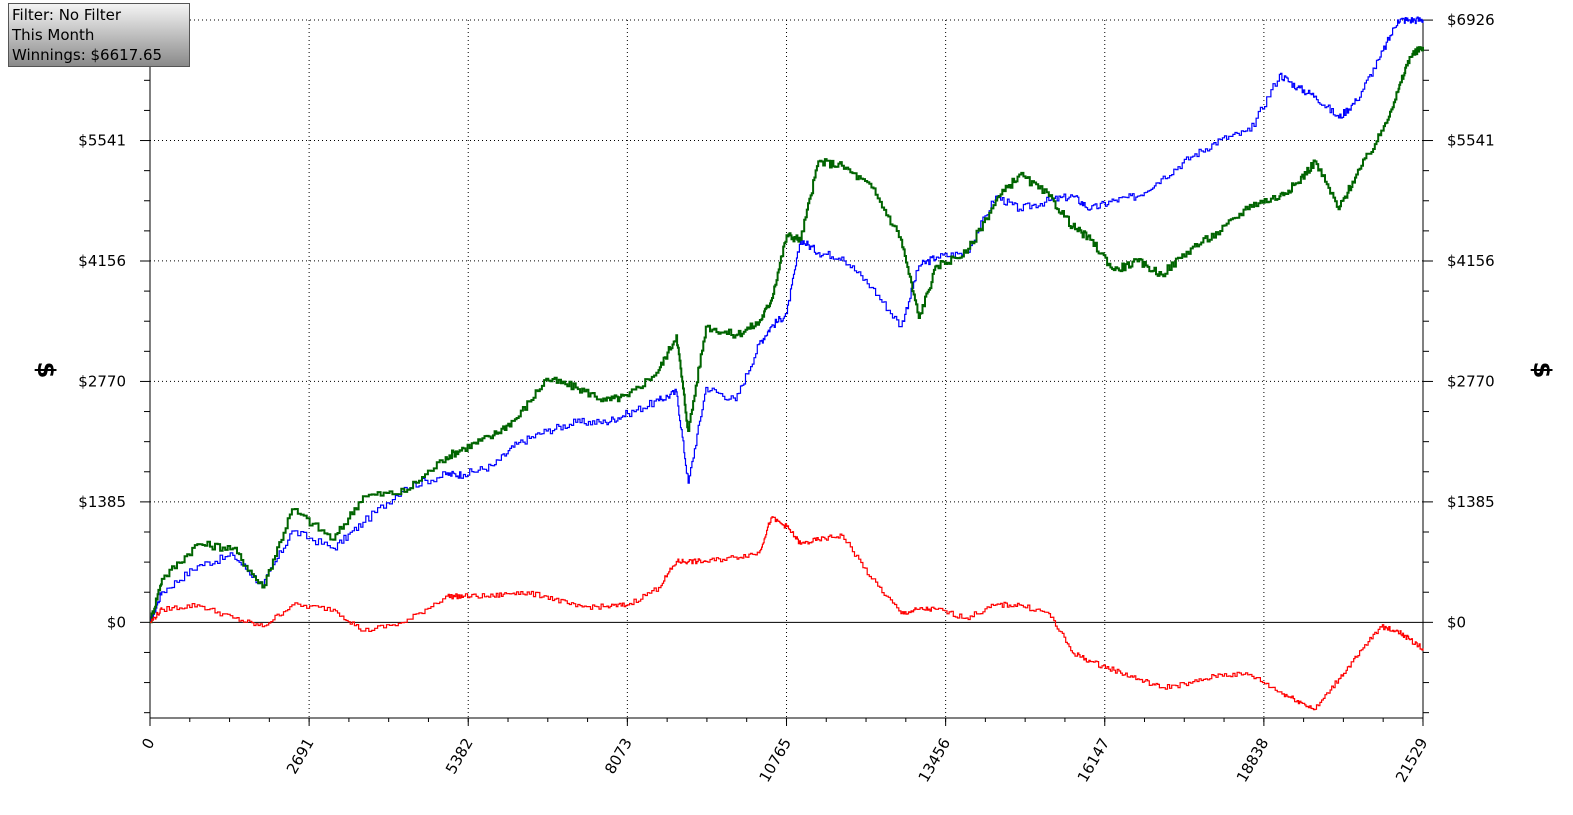 The height and width of the screenshot is (815, 1573). I want to click on y-tick-label-left: $2770, so click(102, 381).